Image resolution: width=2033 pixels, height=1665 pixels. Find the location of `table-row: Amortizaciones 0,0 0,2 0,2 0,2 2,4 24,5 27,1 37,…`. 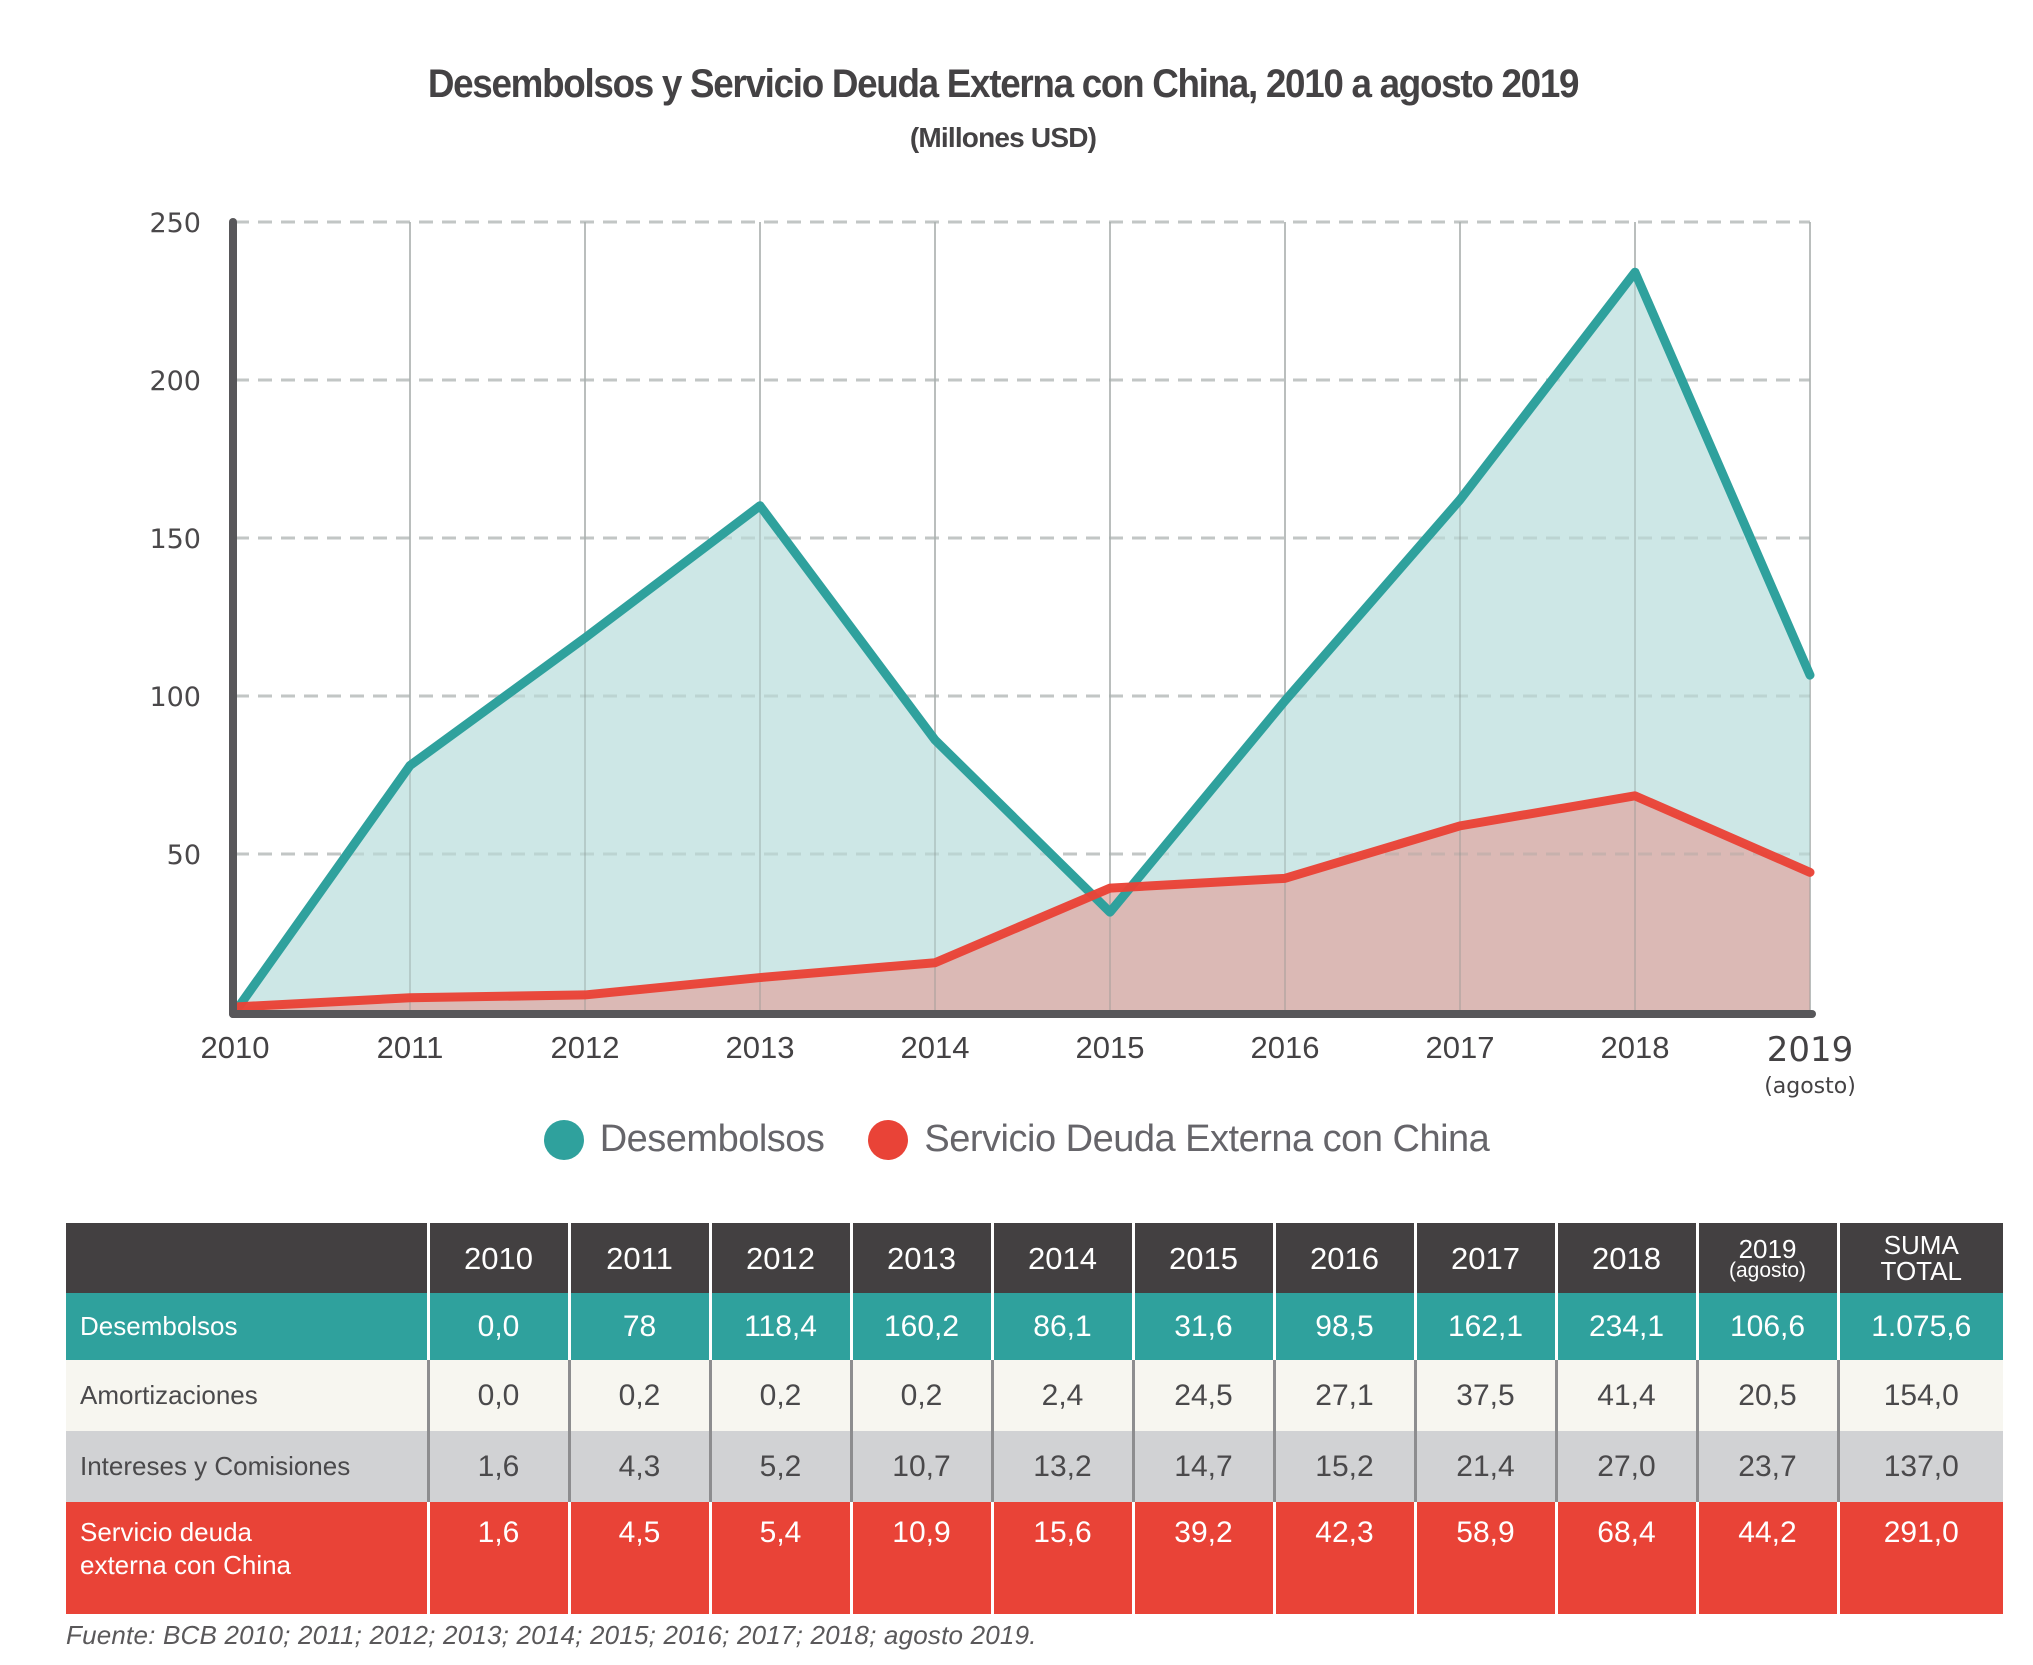

table-row: Amortizaciones 0,0 0,2 0,2 0,2 2,4 24,5 27,1 37,… is located at coordinates (1034, 1395).